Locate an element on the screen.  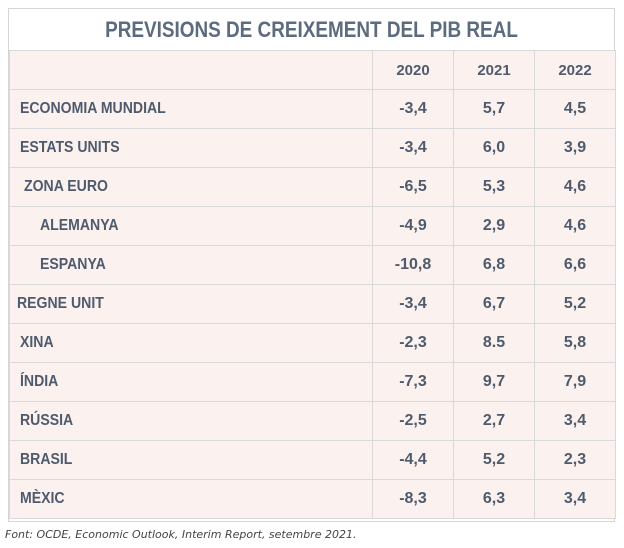
table-row: ÍNDIA -7,3 9,7 7,9 is located at coordinates (312, 382).